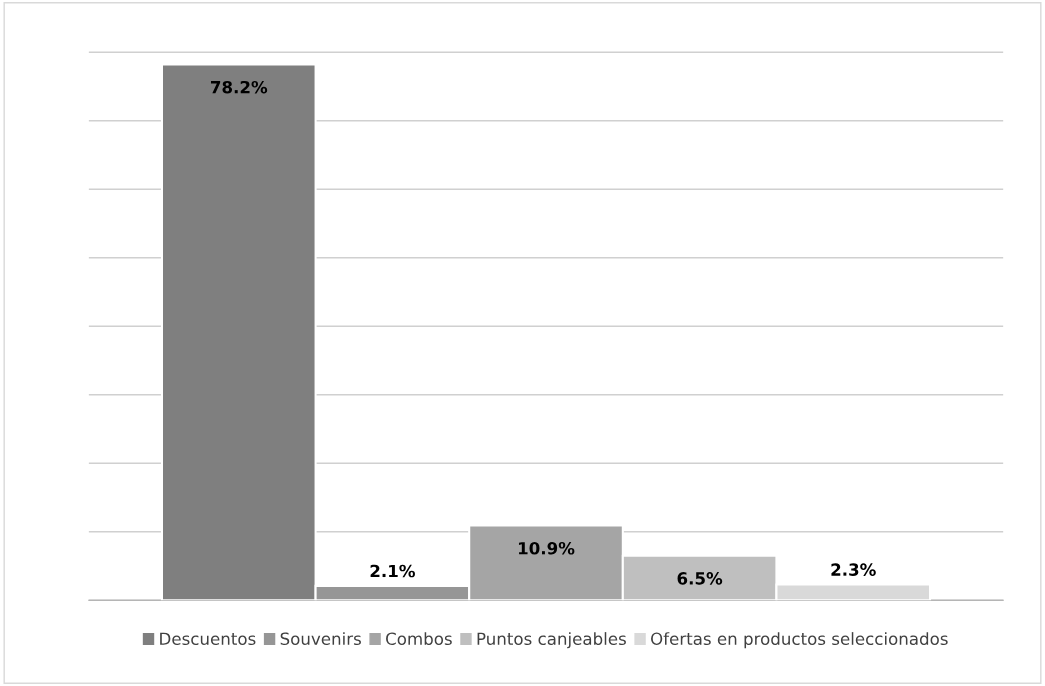  What do you see at coordinates (208, 639) in the screenshot?
I see `legend-label: Descuentos` at bounding box center [208, 639].